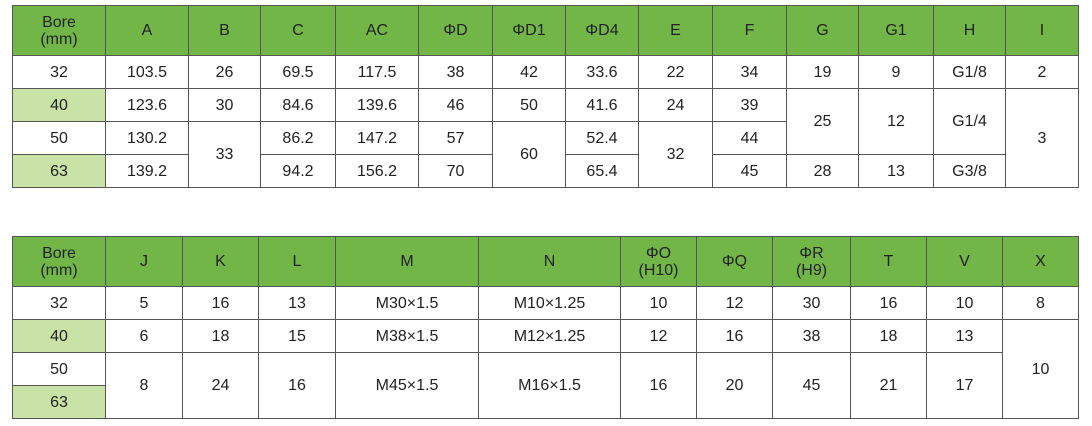  Describe the element at coordinates (298, 30) in the screenshot. I see `header-cell: C` at that location.